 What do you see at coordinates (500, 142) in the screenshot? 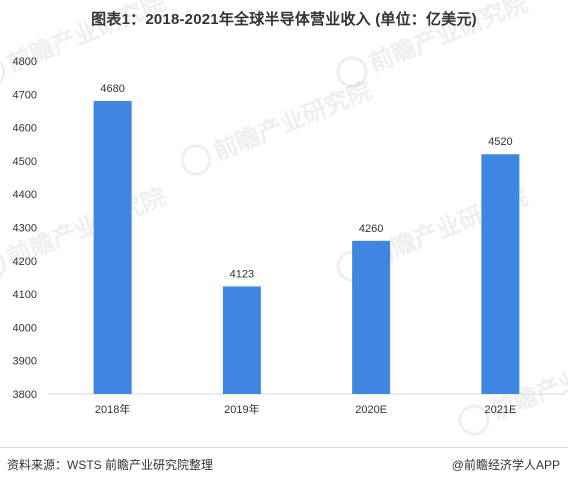
I see `data-label: 4520` at bounding box center [500, 142].